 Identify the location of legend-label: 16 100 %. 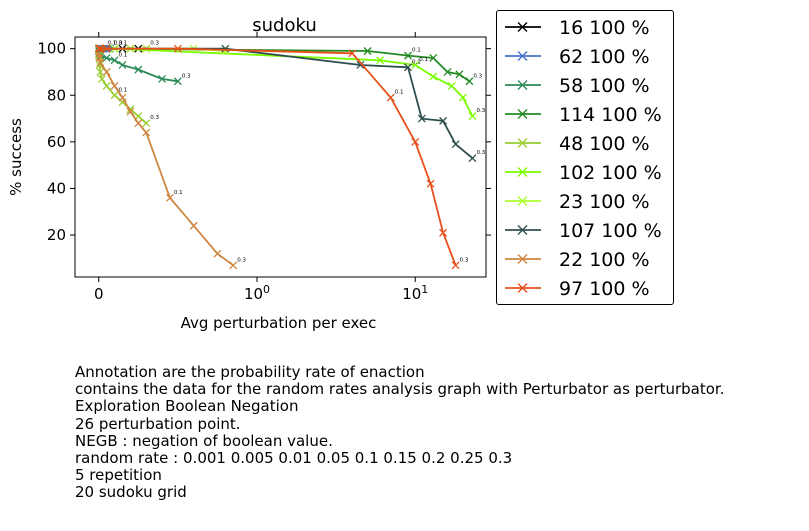
(604, 28).